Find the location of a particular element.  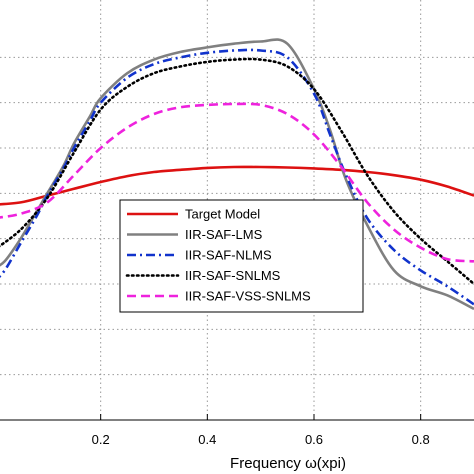

legend-label-iir-saf-vss-snlms: IIR-SAF-VSS-SNLMS is located at coordinates (248, 296).